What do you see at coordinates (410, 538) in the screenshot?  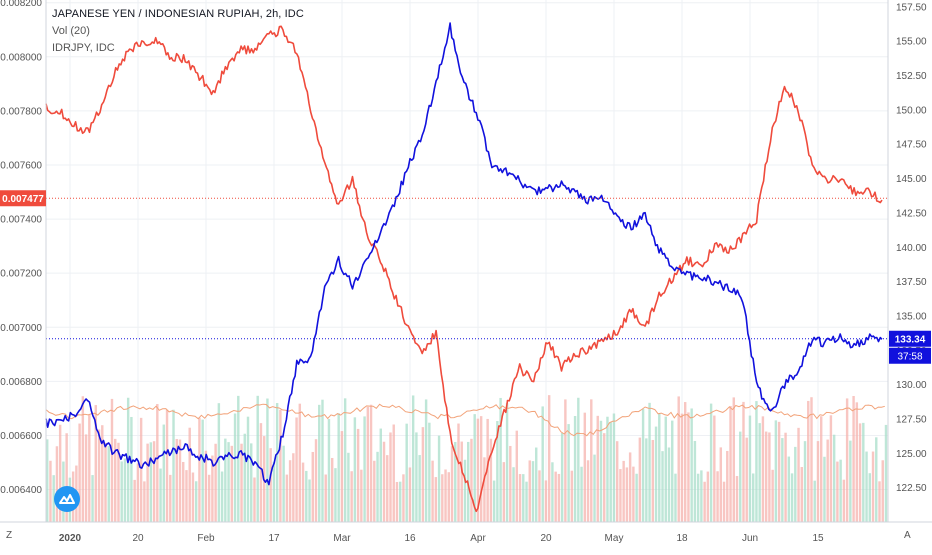 I see `x-axis-label: 16` at bounding box center [410, 538].